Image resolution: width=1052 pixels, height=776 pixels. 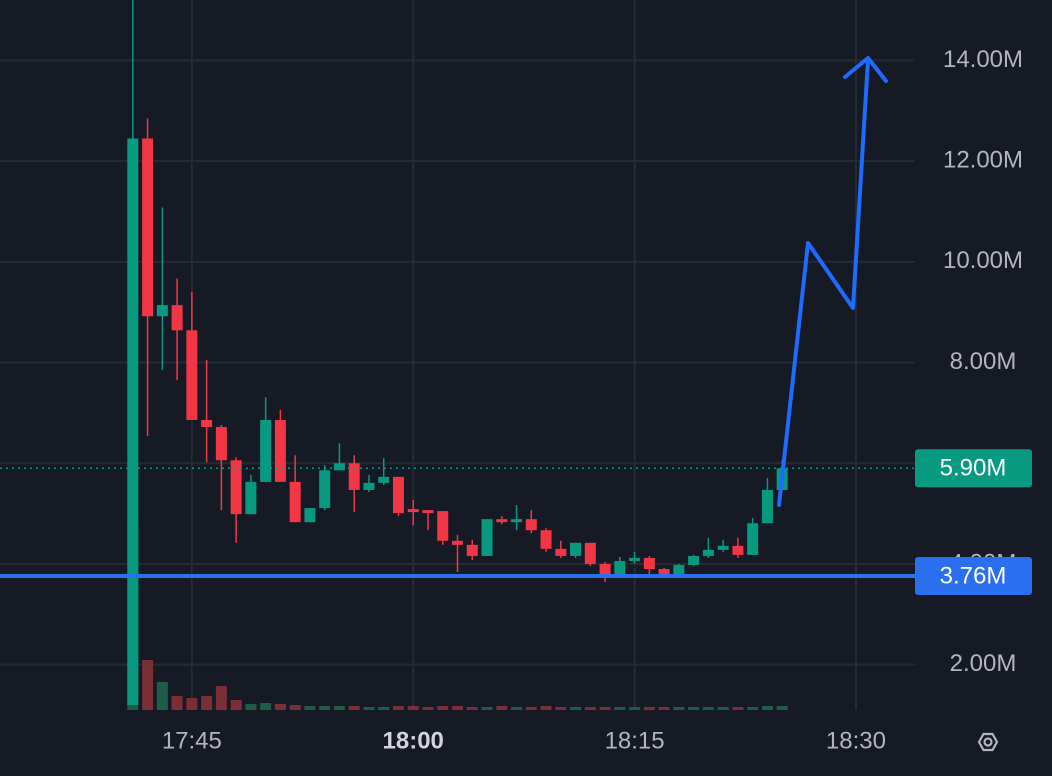 I want to click on settings-button, so click(x=988, y=742).